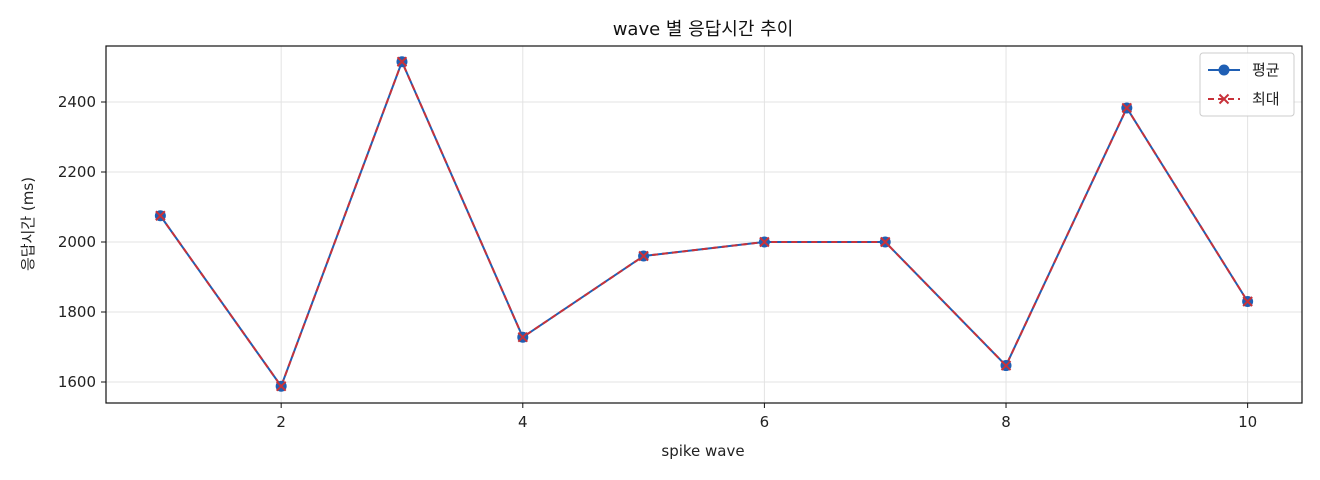 This screenshot has height=480, width=1320. What do you see at coordinates (77, 242) in the screenshot?
I see `y-tick-label: 2000` at bounding box center [77, 242].